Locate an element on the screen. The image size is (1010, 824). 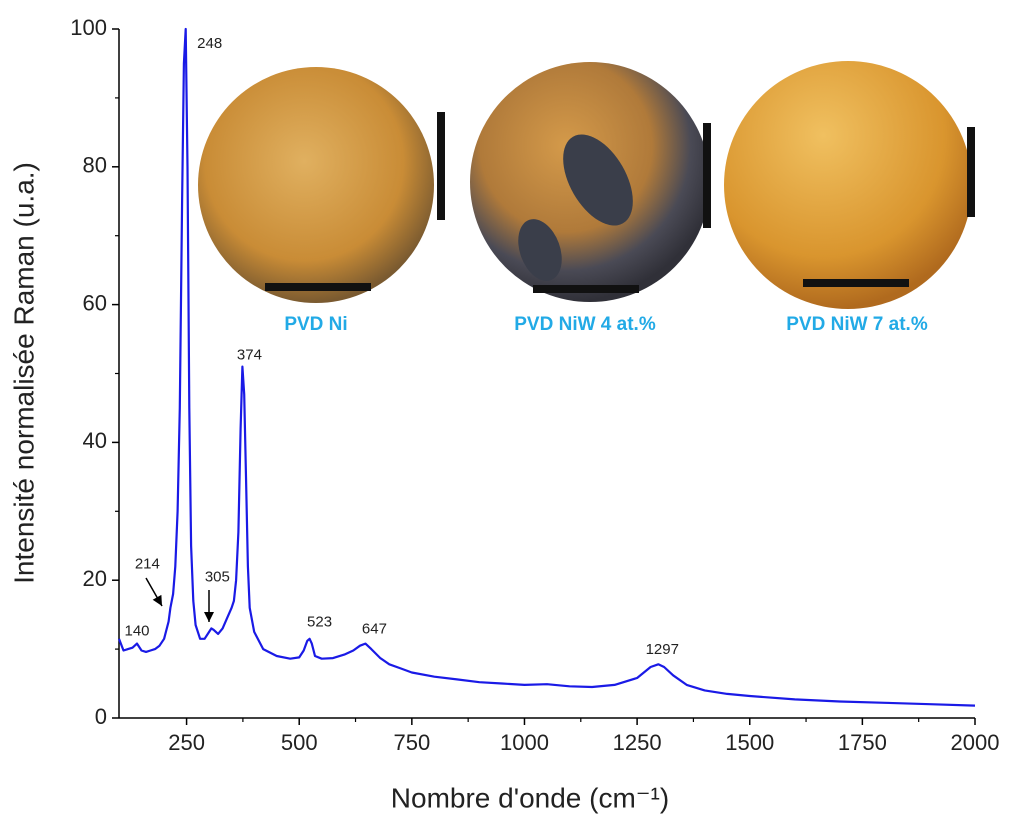
inset-label: PVD Ni is located at coordinates (315, 324).